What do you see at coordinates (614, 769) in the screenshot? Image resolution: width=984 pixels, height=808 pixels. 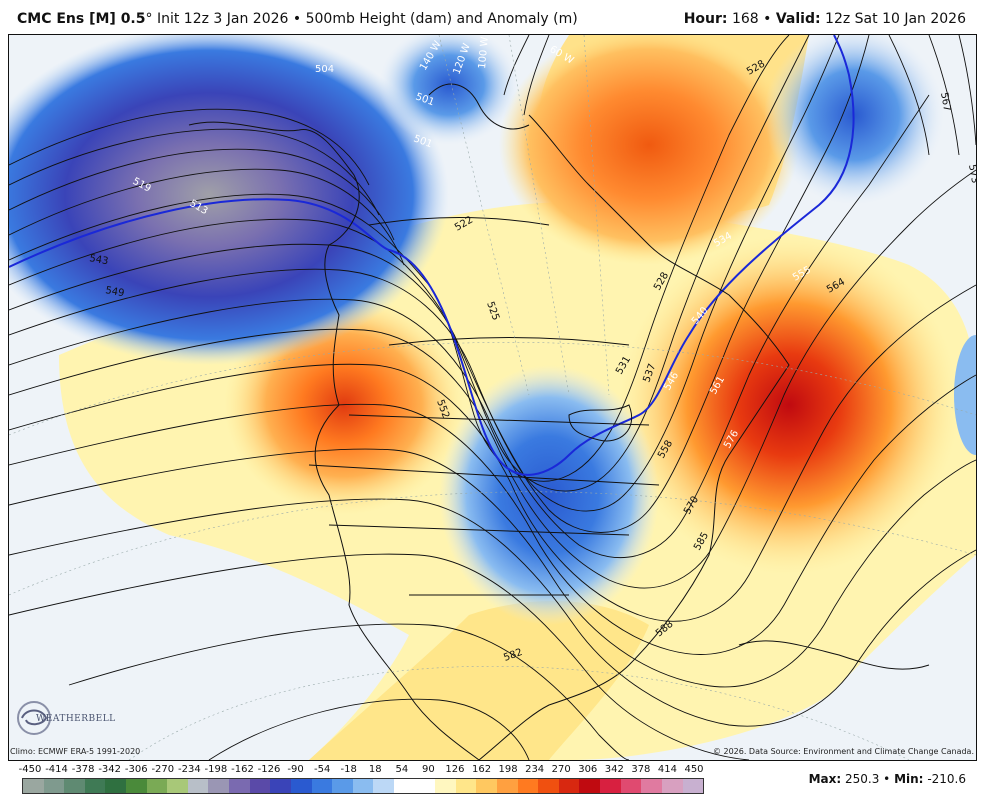 I see `legend-tick-label: 342` at bounding box center [614, 769].